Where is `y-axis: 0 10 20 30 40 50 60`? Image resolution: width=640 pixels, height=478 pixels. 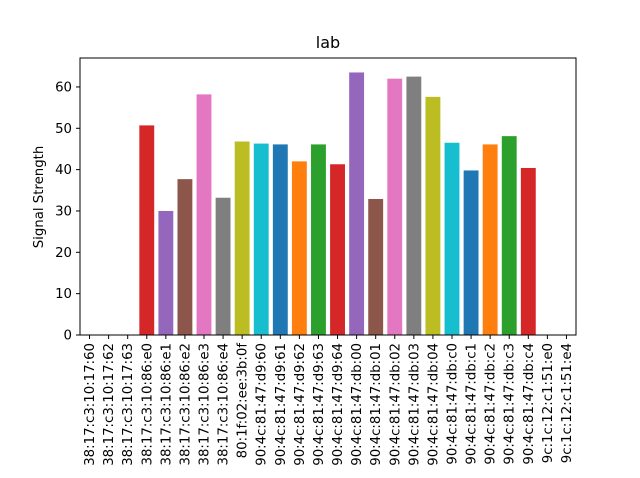 y-axis: 0 10 20 30 40 50 60 is located at coordinates (67, 212).